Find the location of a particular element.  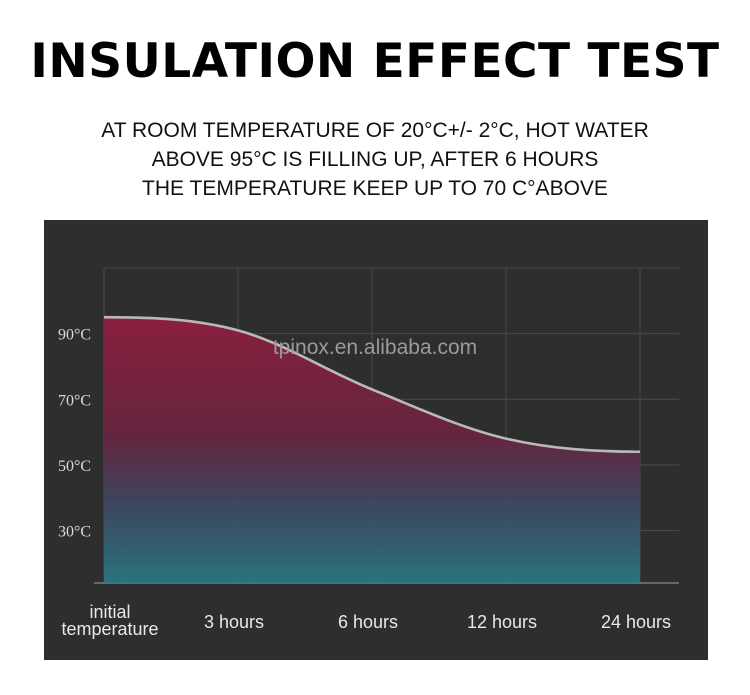

temperature-curve is located at coordinates (372, 384).